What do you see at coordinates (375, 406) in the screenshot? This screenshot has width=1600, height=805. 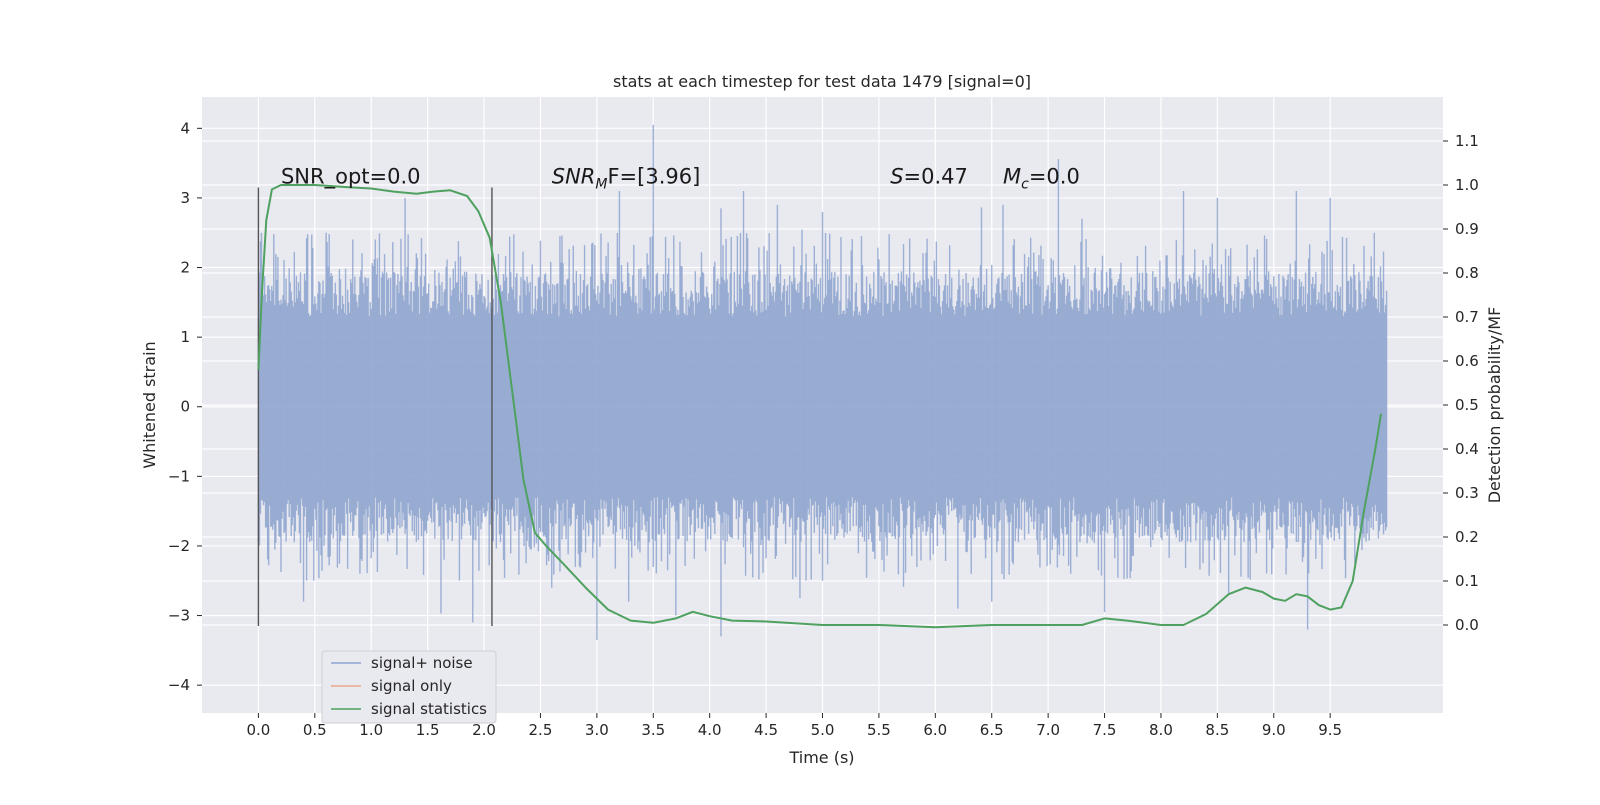 I see `vertical-markers` at bounding box center [375, 406].